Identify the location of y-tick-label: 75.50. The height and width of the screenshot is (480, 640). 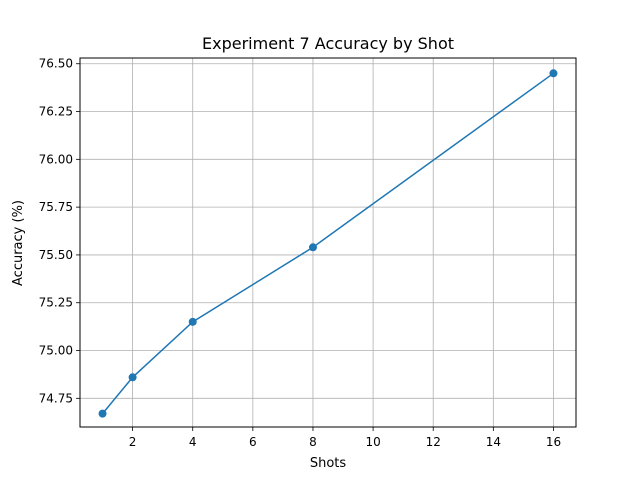
(56, 255).